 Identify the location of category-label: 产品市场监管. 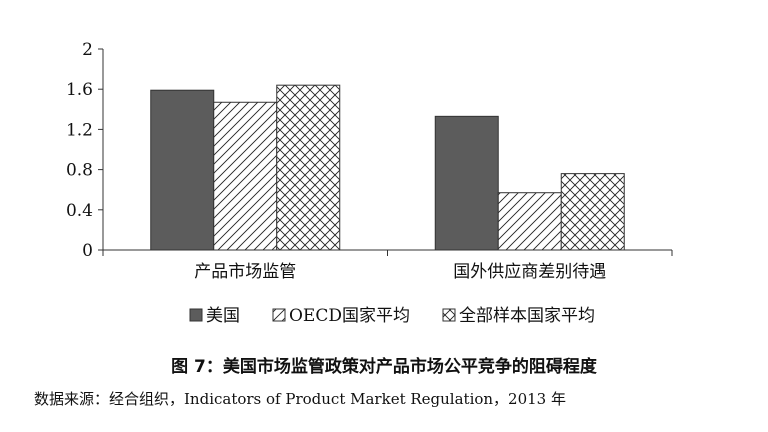
(245, 272).